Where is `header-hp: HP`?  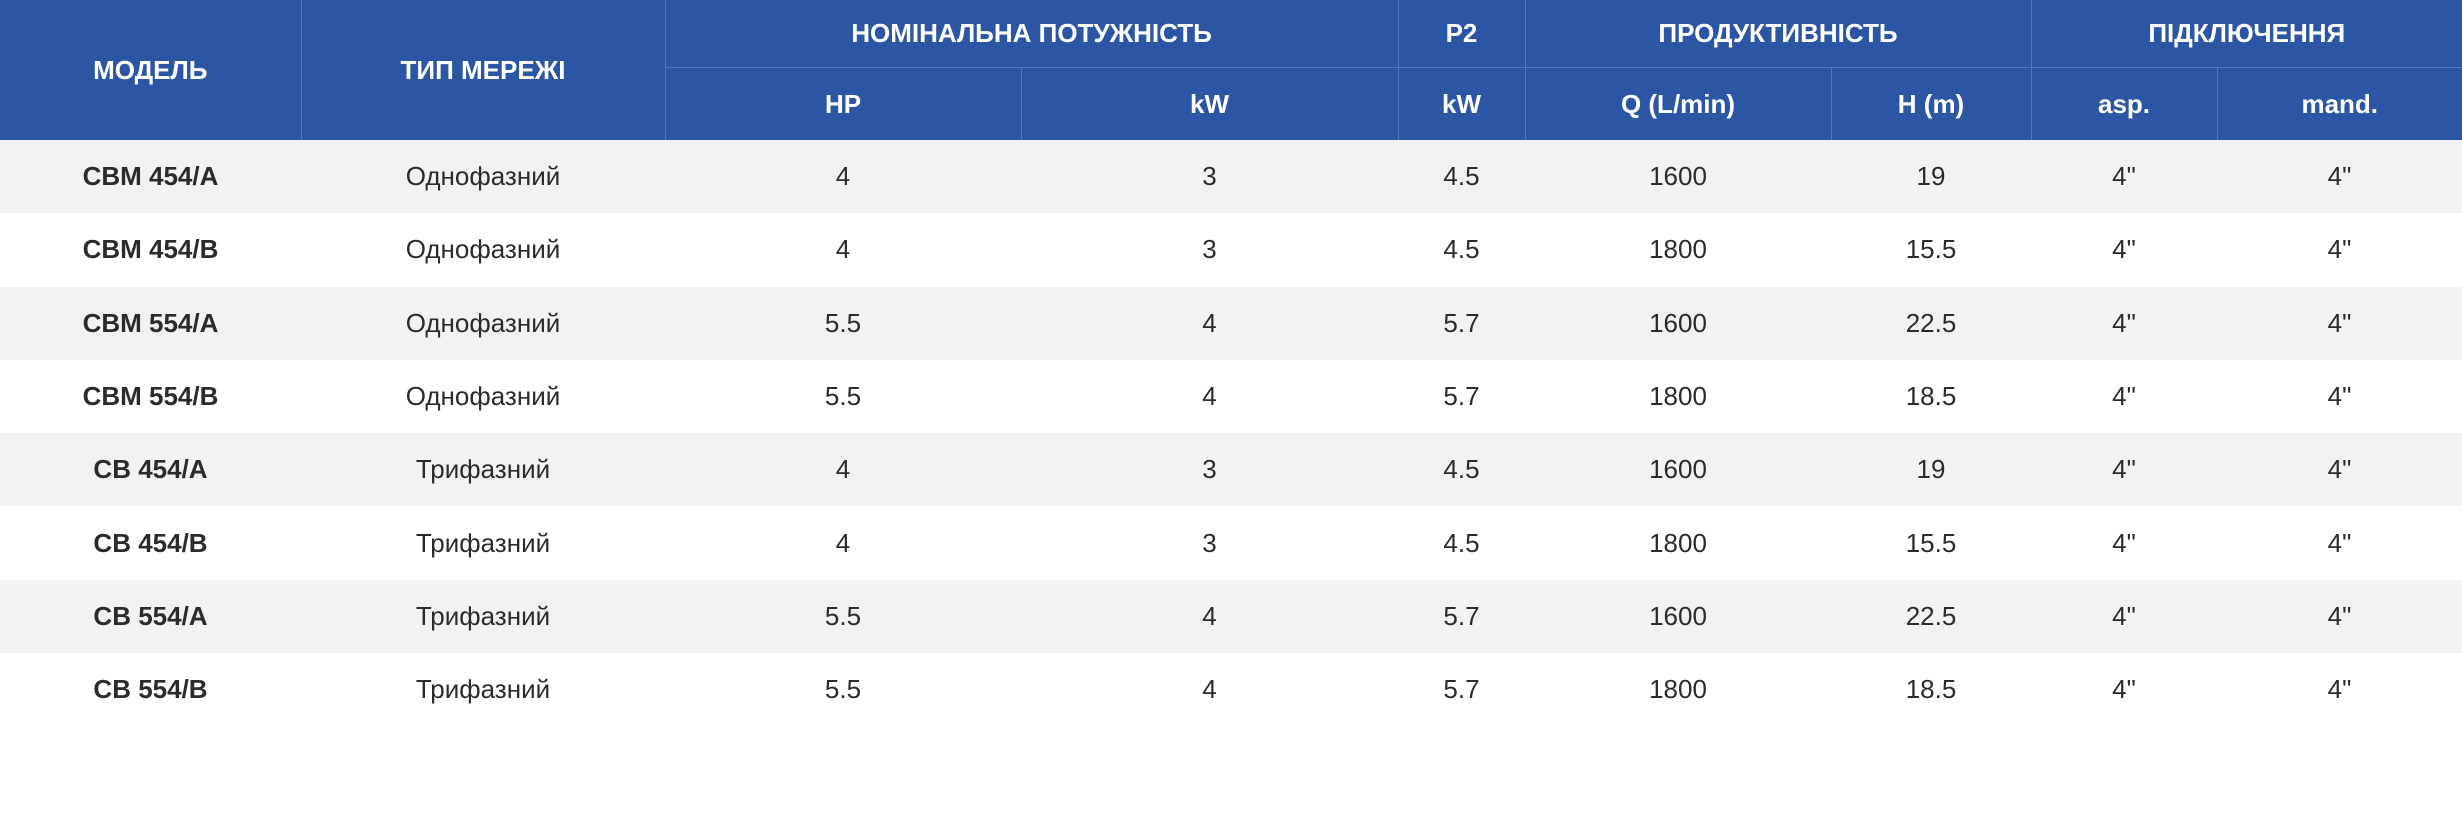 header-hp: HP is located at coordinates (842, 103).